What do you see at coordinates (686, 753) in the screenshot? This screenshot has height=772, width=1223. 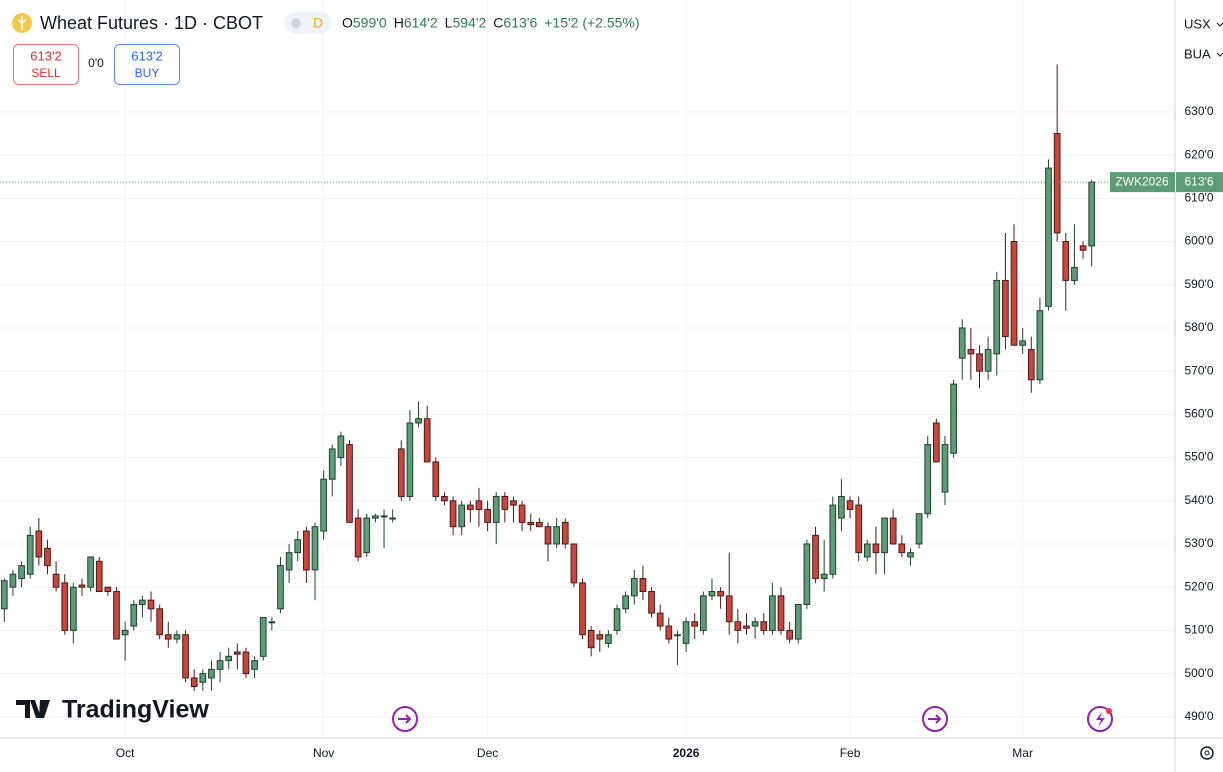 I see `x-tick-label: 2026` at bounding box center [686, 753].